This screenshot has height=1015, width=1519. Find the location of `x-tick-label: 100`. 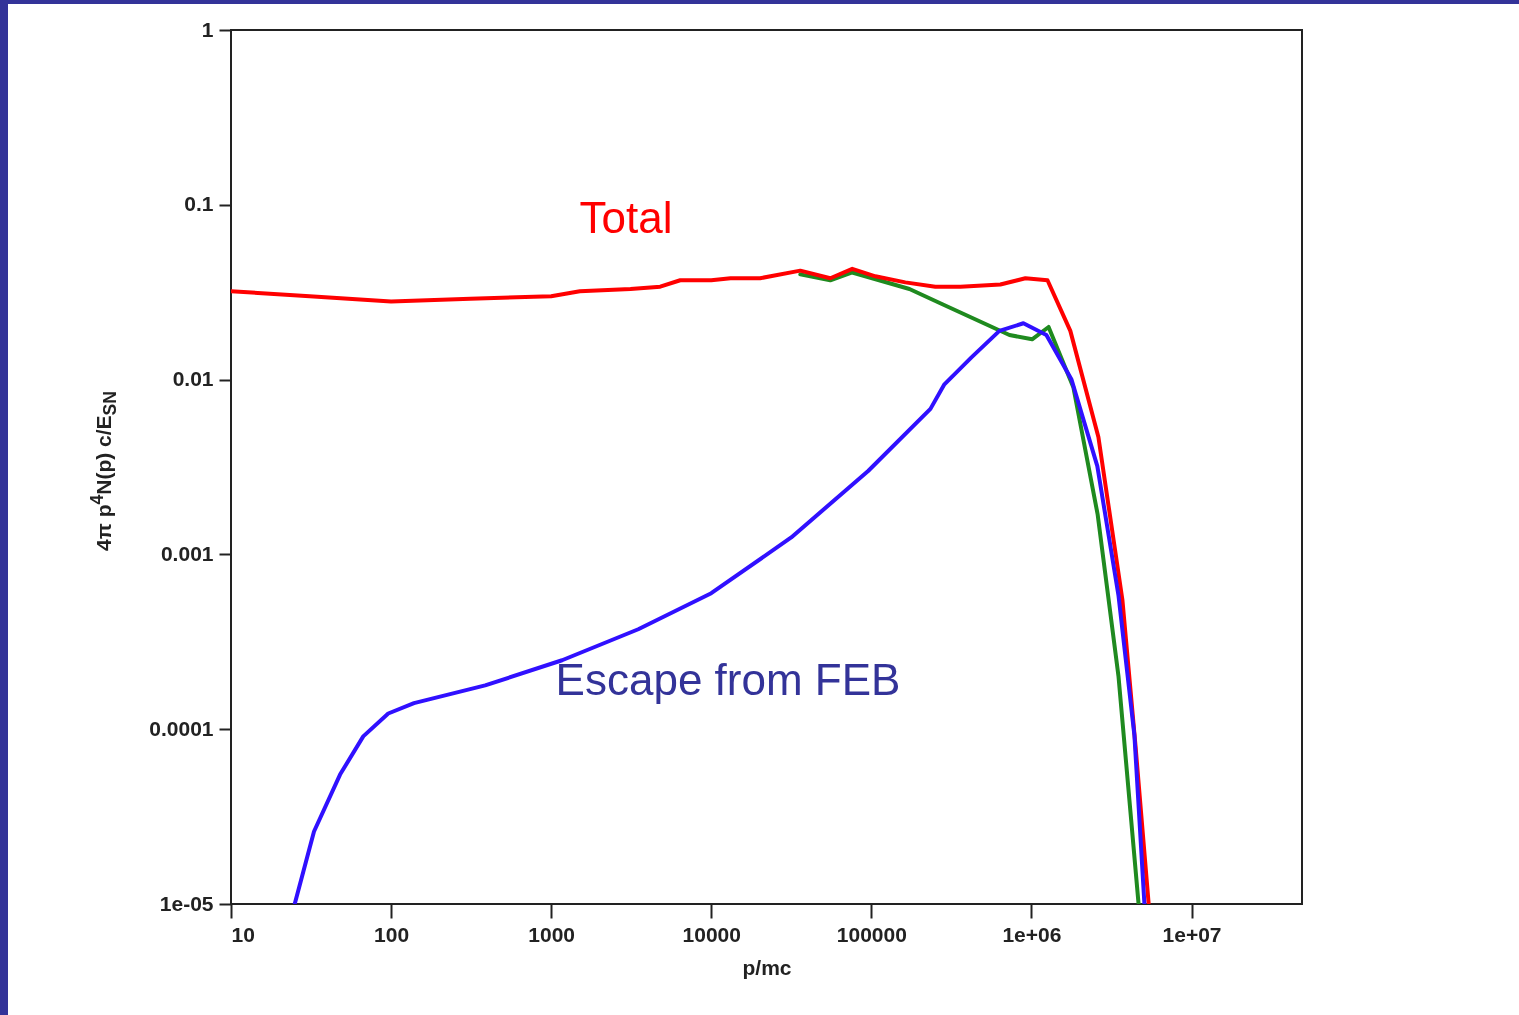

x-tick-label: 100 is located at coordinates (392, 934).